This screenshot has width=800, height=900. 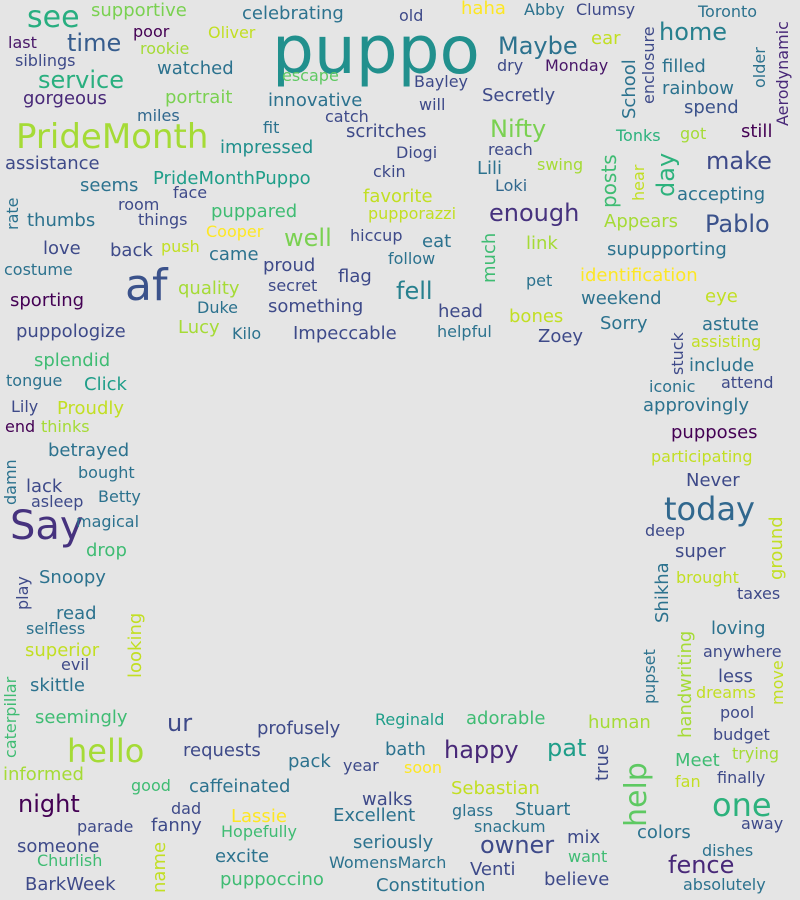 What do you see at coordinates (473, 810) in the screenshot?
I see `word-glass: glass` at bounding box center [473, 810].